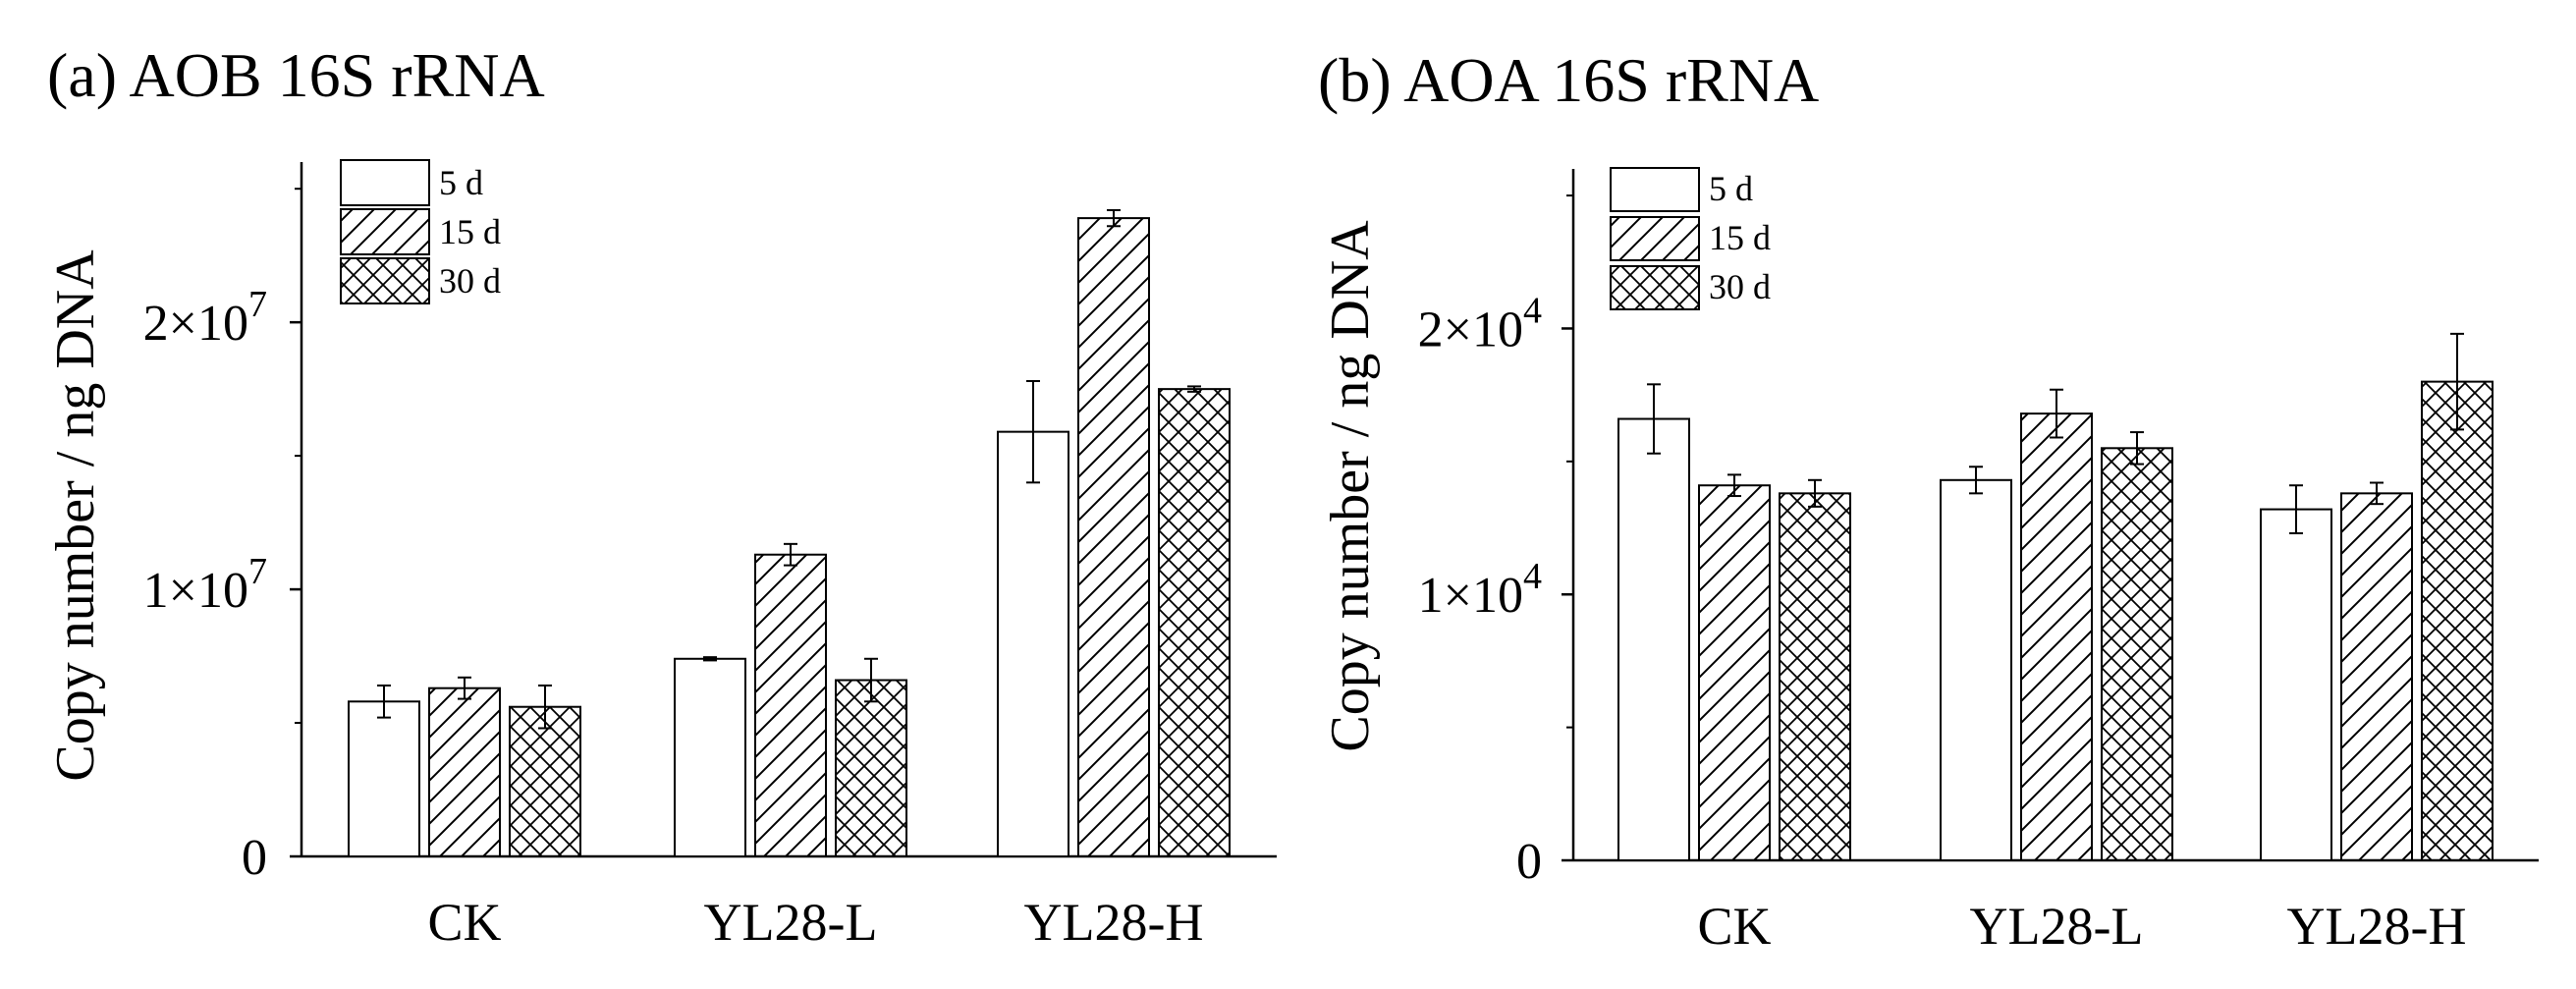 This screenshot has width=2576, height=989. Describe the element at coordinates (205, 585) in the screenshot. I see `y-tick-label: 1×10⁷` at that location.